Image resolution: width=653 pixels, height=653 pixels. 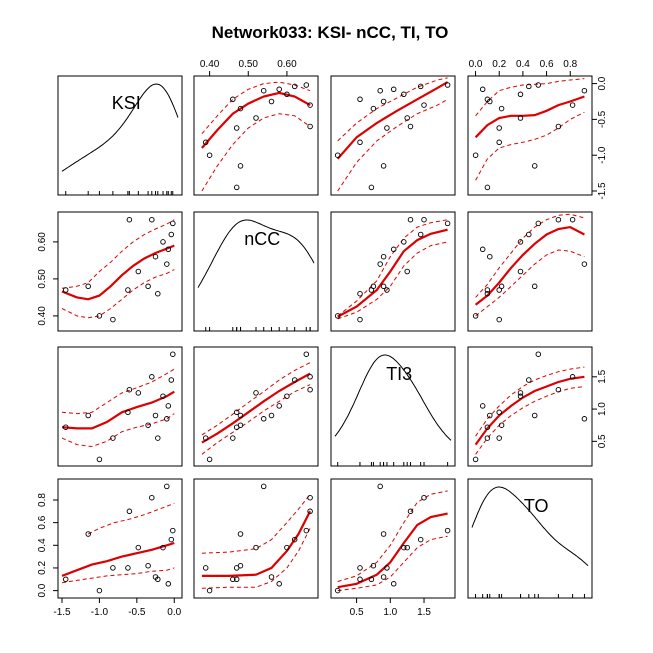 What do you see at coordinates (42, 279) in the screenshot?
I see `tick-label: 0.50` at bounding box center [42, 279].